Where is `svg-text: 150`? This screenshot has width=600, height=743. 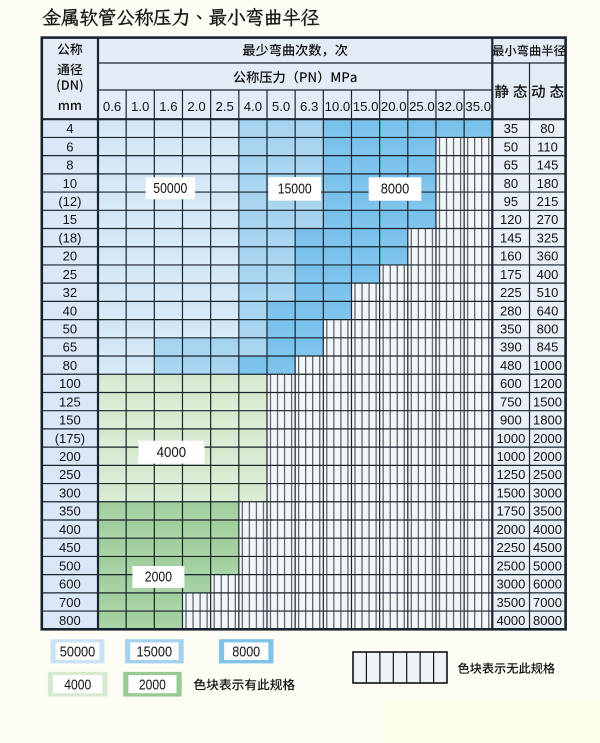 svg-text: 150 is located at coordinates (70, 420).